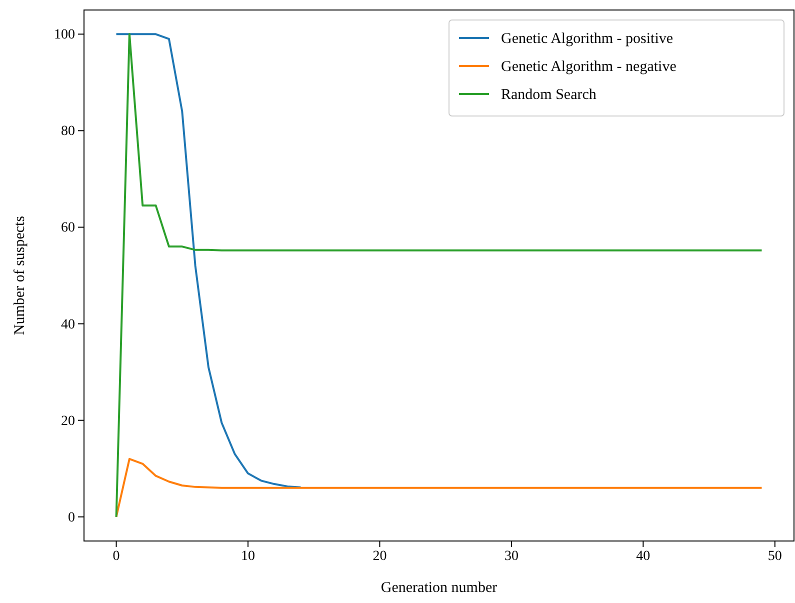 The image size is (795, 603). What do you see at coordinates (587, 39) in the screenshot?
I see `legend-label: Genetic Algorithm - positive` at bounding box center [587, 39].